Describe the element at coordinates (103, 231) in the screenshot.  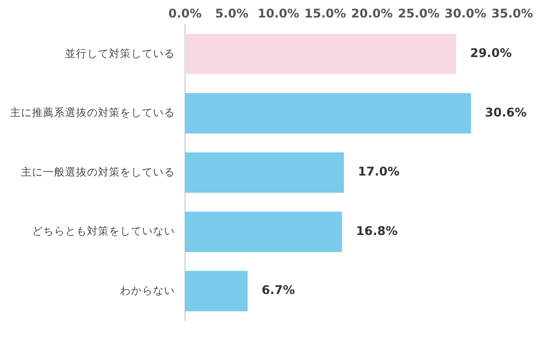
I see `y-tick-label: どちらとも対策をしていない` at that location.